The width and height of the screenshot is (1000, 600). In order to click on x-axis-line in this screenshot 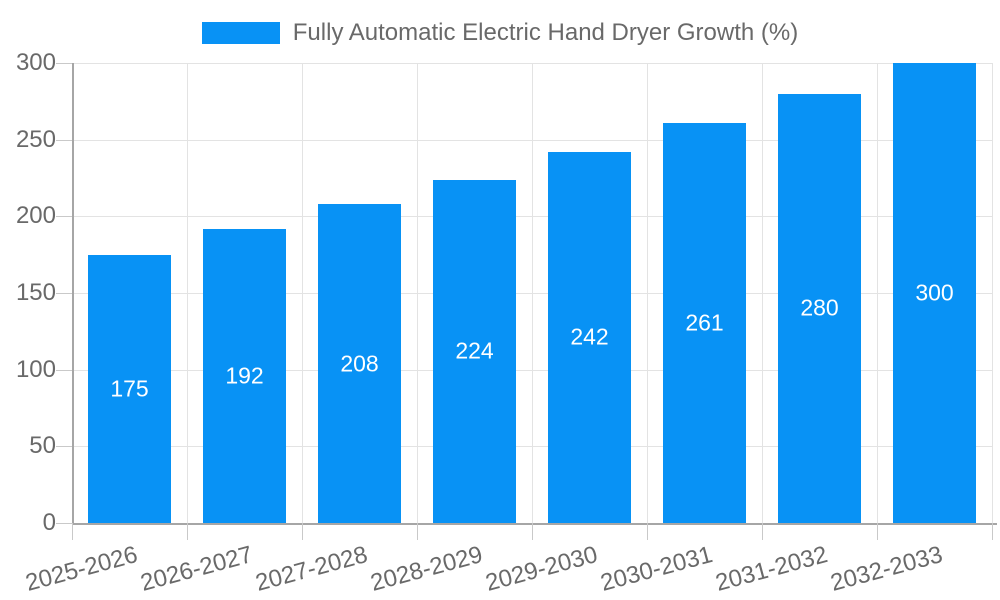, I will do `click(534, 524)`.